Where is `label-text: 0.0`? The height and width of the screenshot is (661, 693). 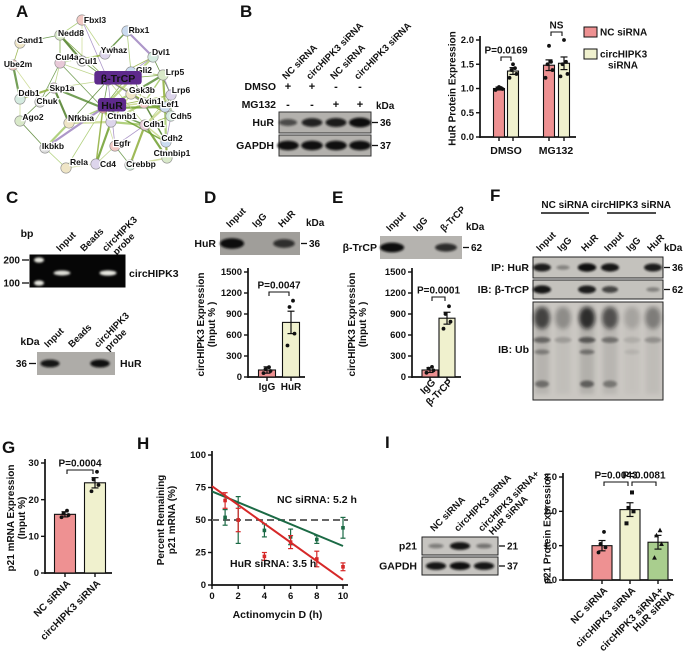 label-text: 0.0 is located at coordinates (550, 580).